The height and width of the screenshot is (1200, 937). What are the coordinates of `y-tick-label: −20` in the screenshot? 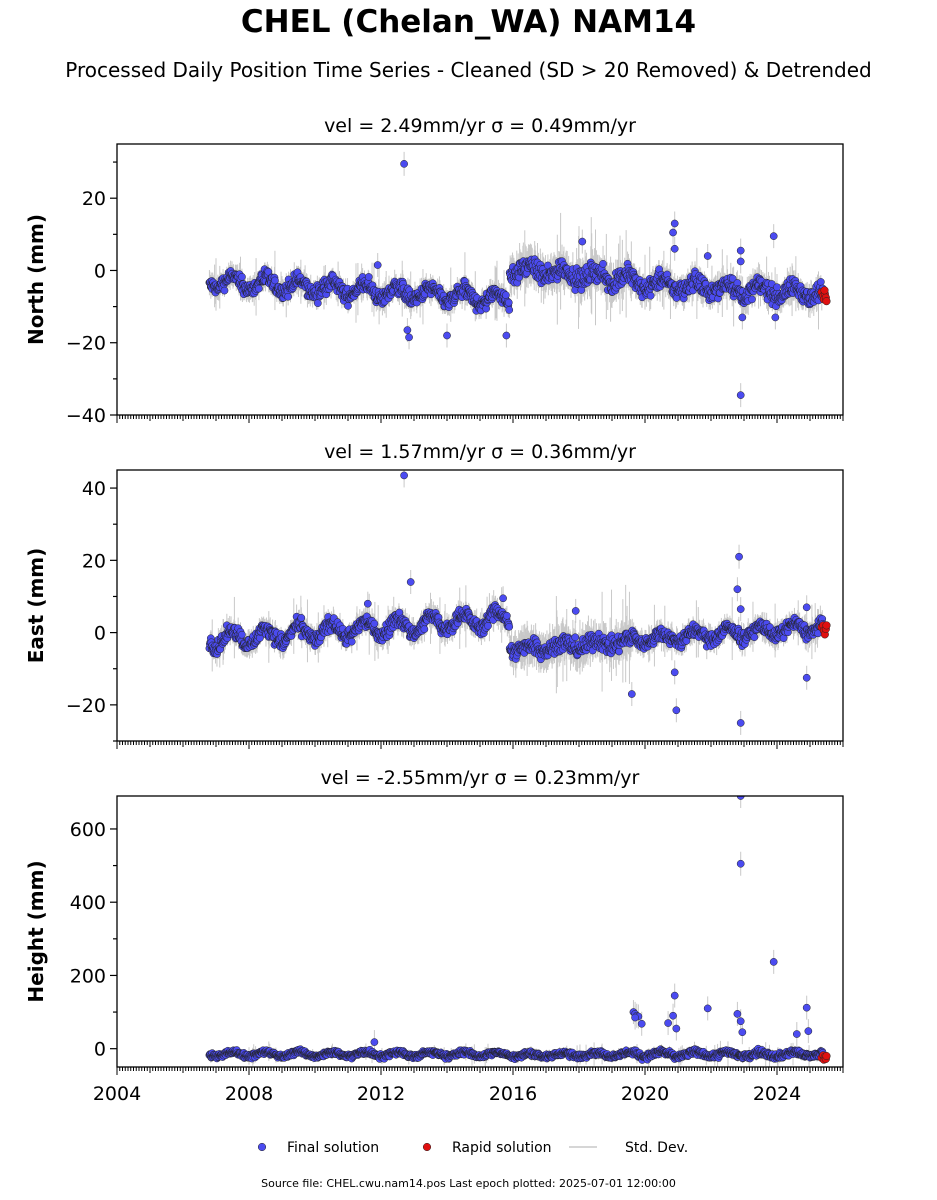 It's located at (86, 344).